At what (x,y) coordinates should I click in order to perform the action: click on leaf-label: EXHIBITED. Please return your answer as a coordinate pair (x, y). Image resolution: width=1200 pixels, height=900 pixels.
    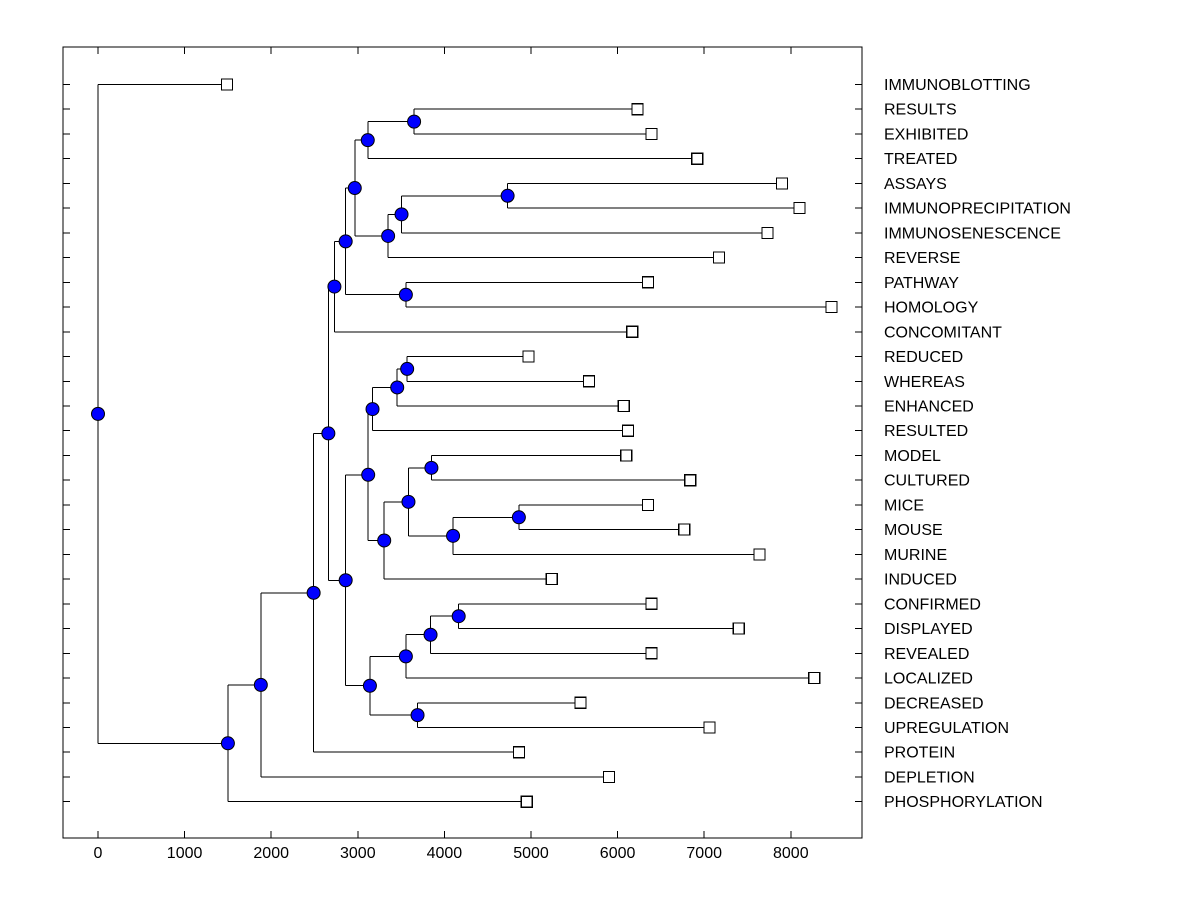
    Looking at the image, I should click on (926, 134).